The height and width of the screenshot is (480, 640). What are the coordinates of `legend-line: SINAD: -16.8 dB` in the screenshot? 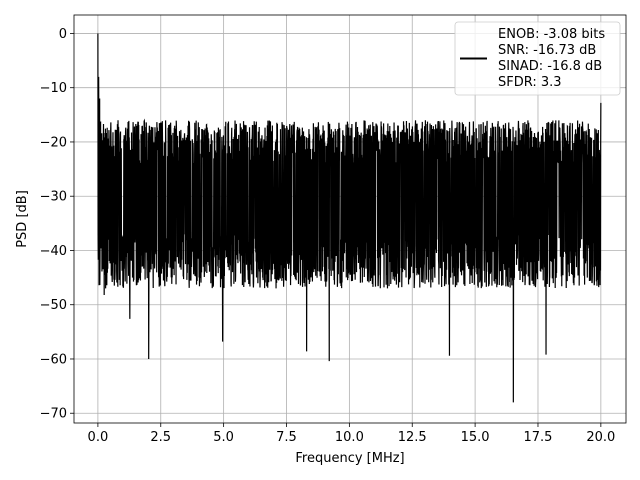 It's located at (550, 66).